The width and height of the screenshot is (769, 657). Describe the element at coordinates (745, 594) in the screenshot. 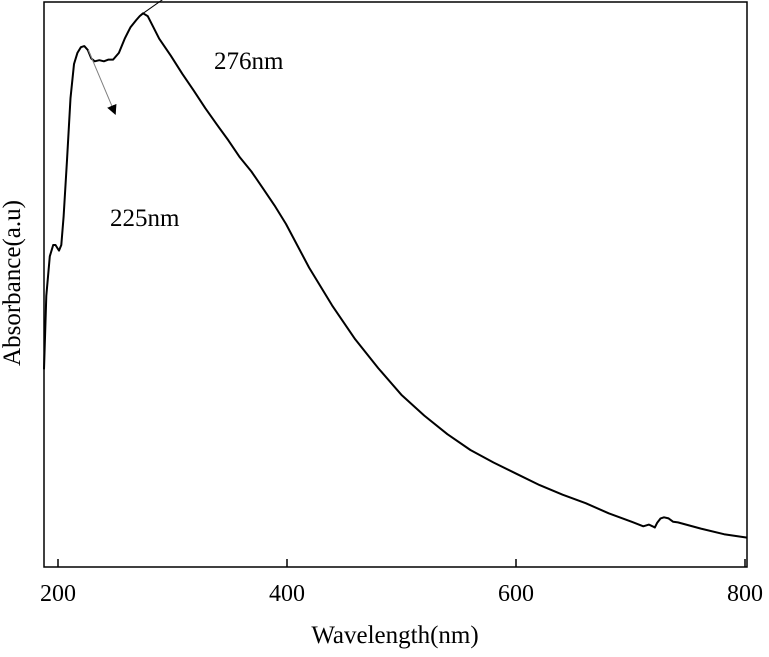

I see `x-tick-label-800: 800` at that location.